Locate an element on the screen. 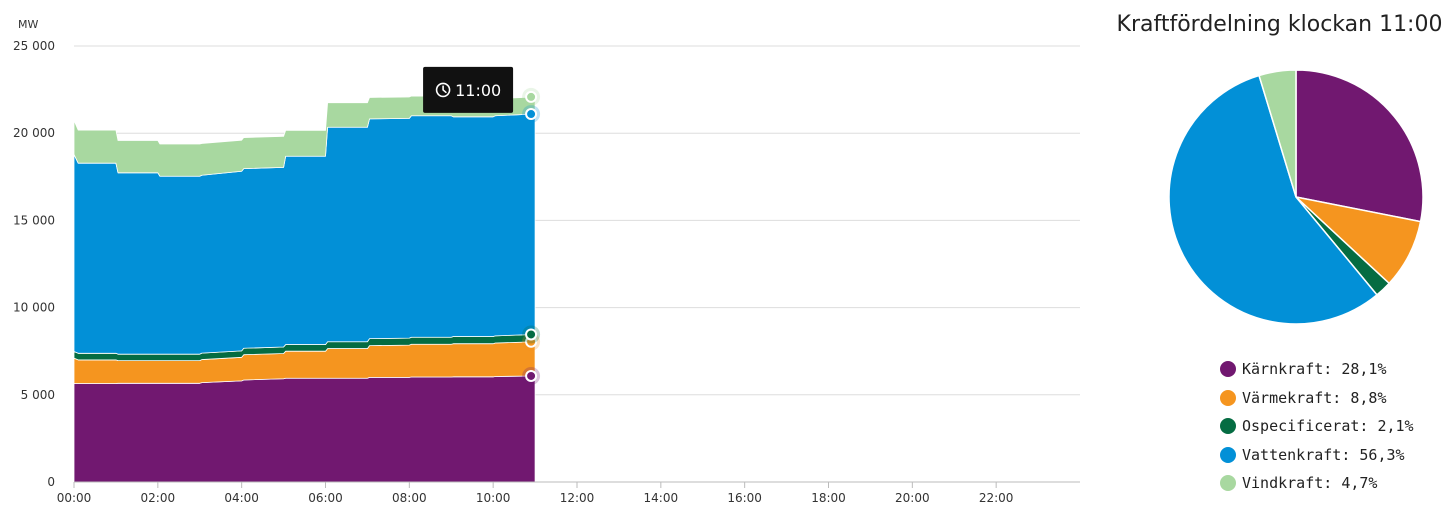 The image size is (1449, 516). x-tick-label: 02:00 is located at coordinates (158, 498).